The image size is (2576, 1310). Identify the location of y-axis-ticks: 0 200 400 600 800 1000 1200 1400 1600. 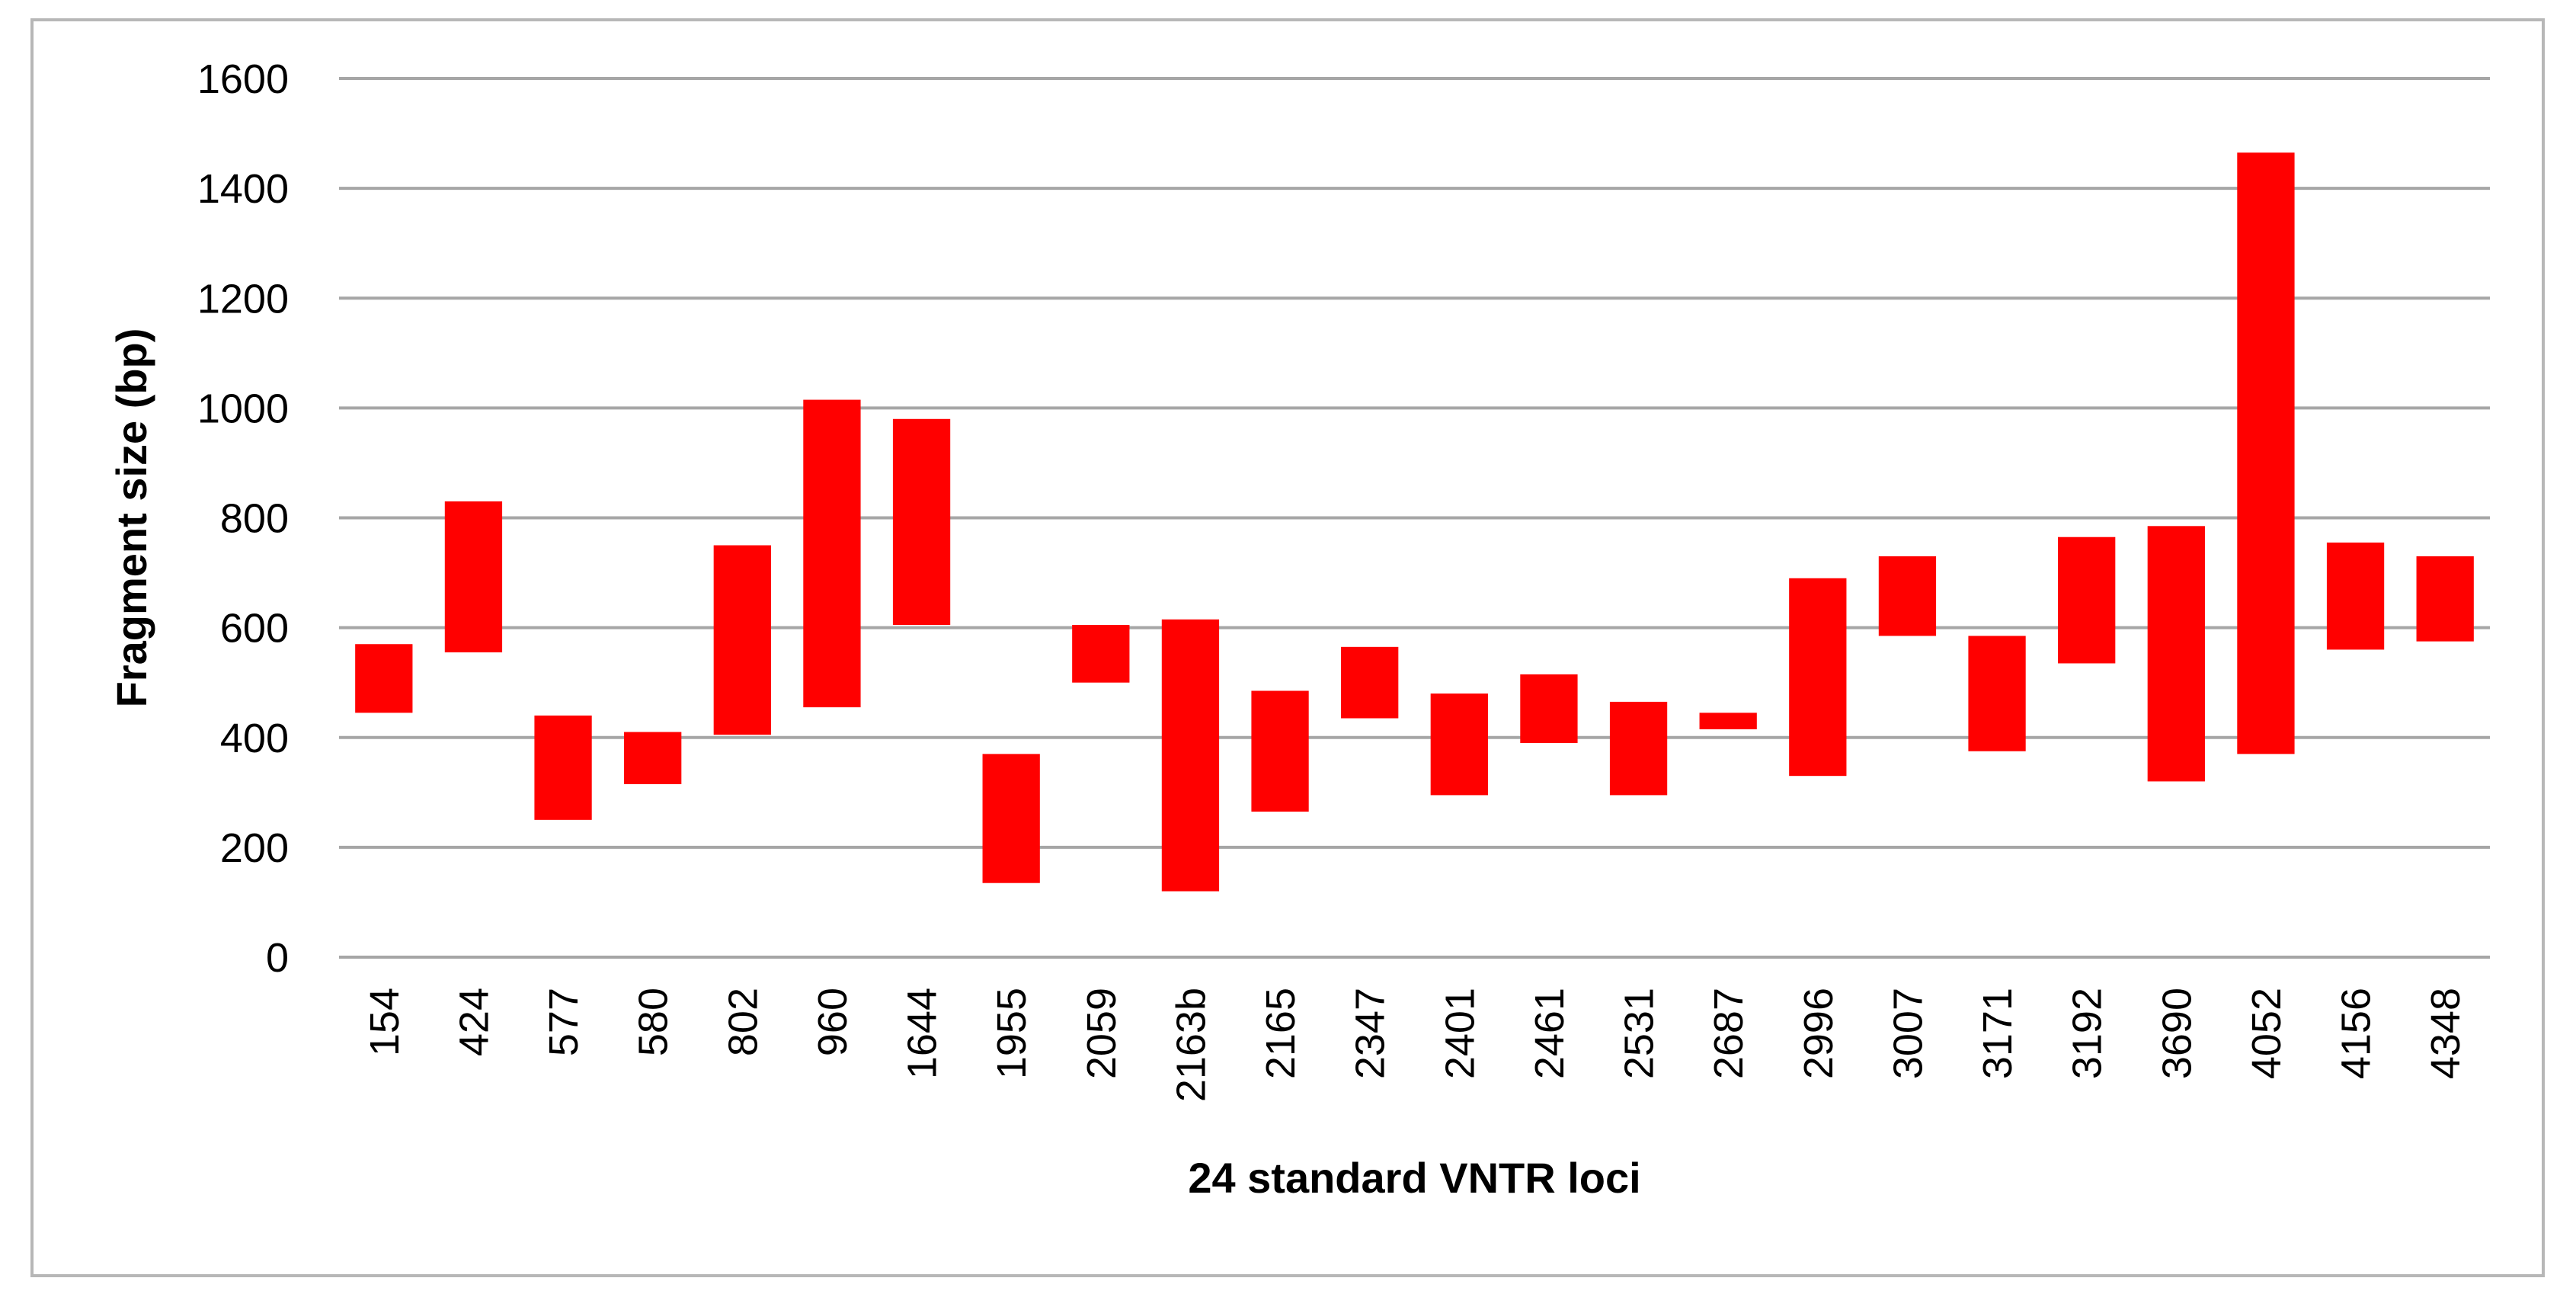
(243, 518).